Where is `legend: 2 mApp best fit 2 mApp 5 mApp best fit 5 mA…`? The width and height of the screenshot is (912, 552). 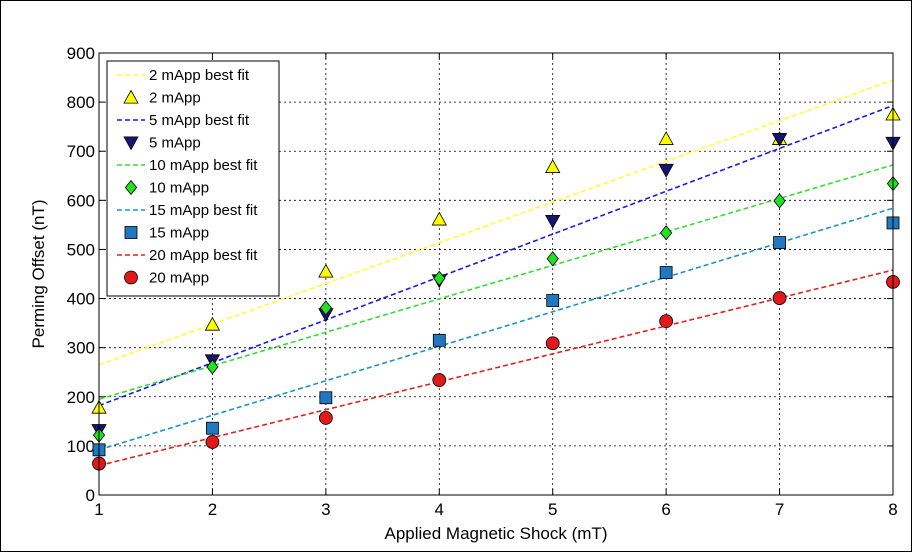
legend: 2 mApp best fit 2 mApp 5 mApp best fit 5 mA… is located at coordinates (193, 178).